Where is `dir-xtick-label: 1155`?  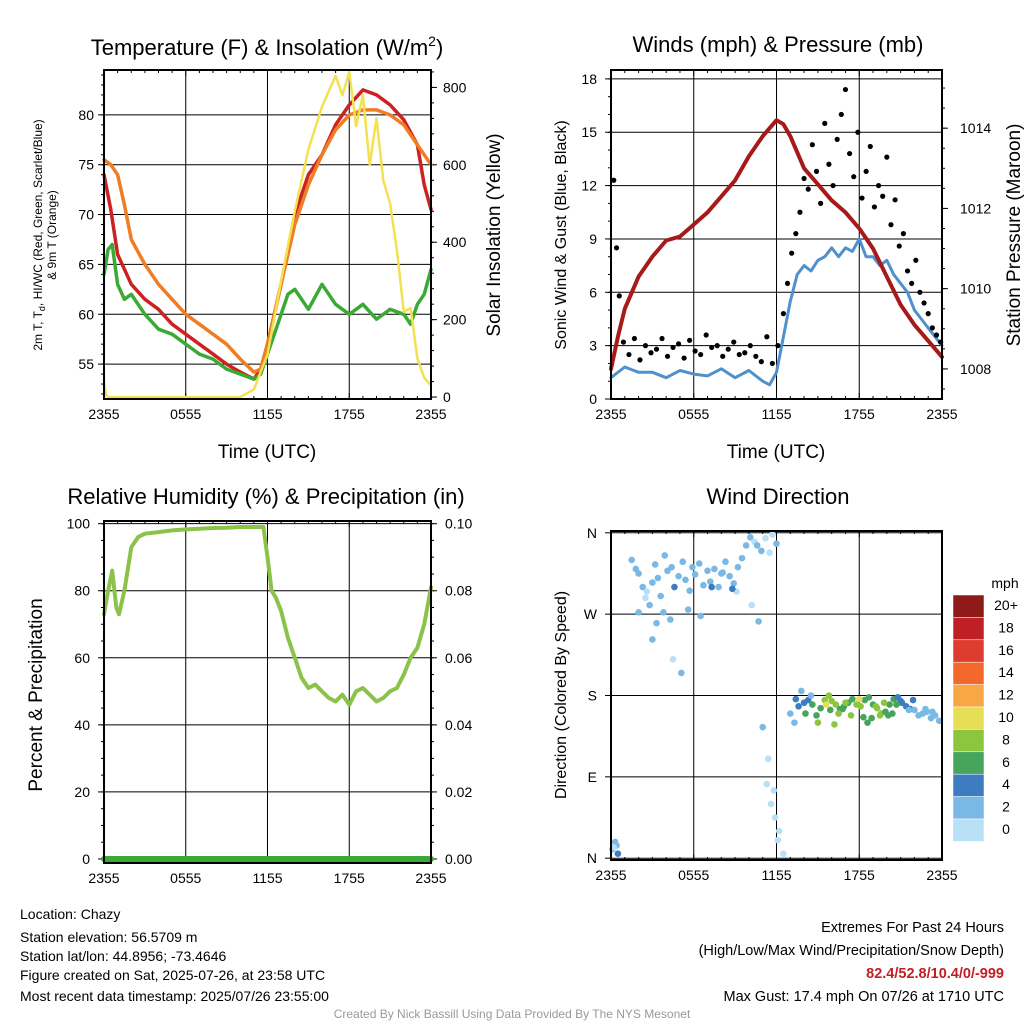 dir-xtick-label: 1155 is located at coordinates (776, 875).